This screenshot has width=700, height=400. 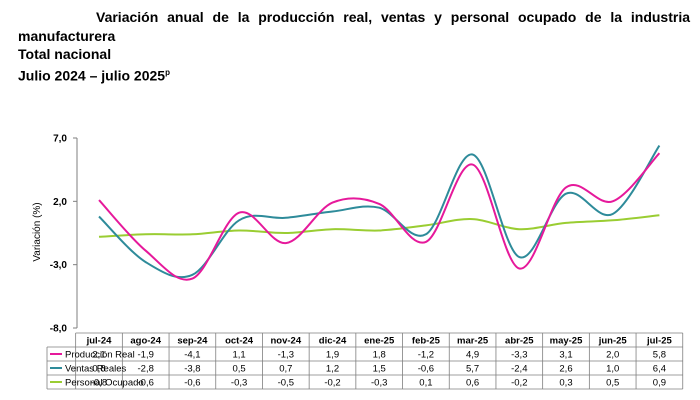 What do you see at coordinates (192, 369) in the screenshot?
I see `data-label: -3,8` at bounding box center [192, 369].